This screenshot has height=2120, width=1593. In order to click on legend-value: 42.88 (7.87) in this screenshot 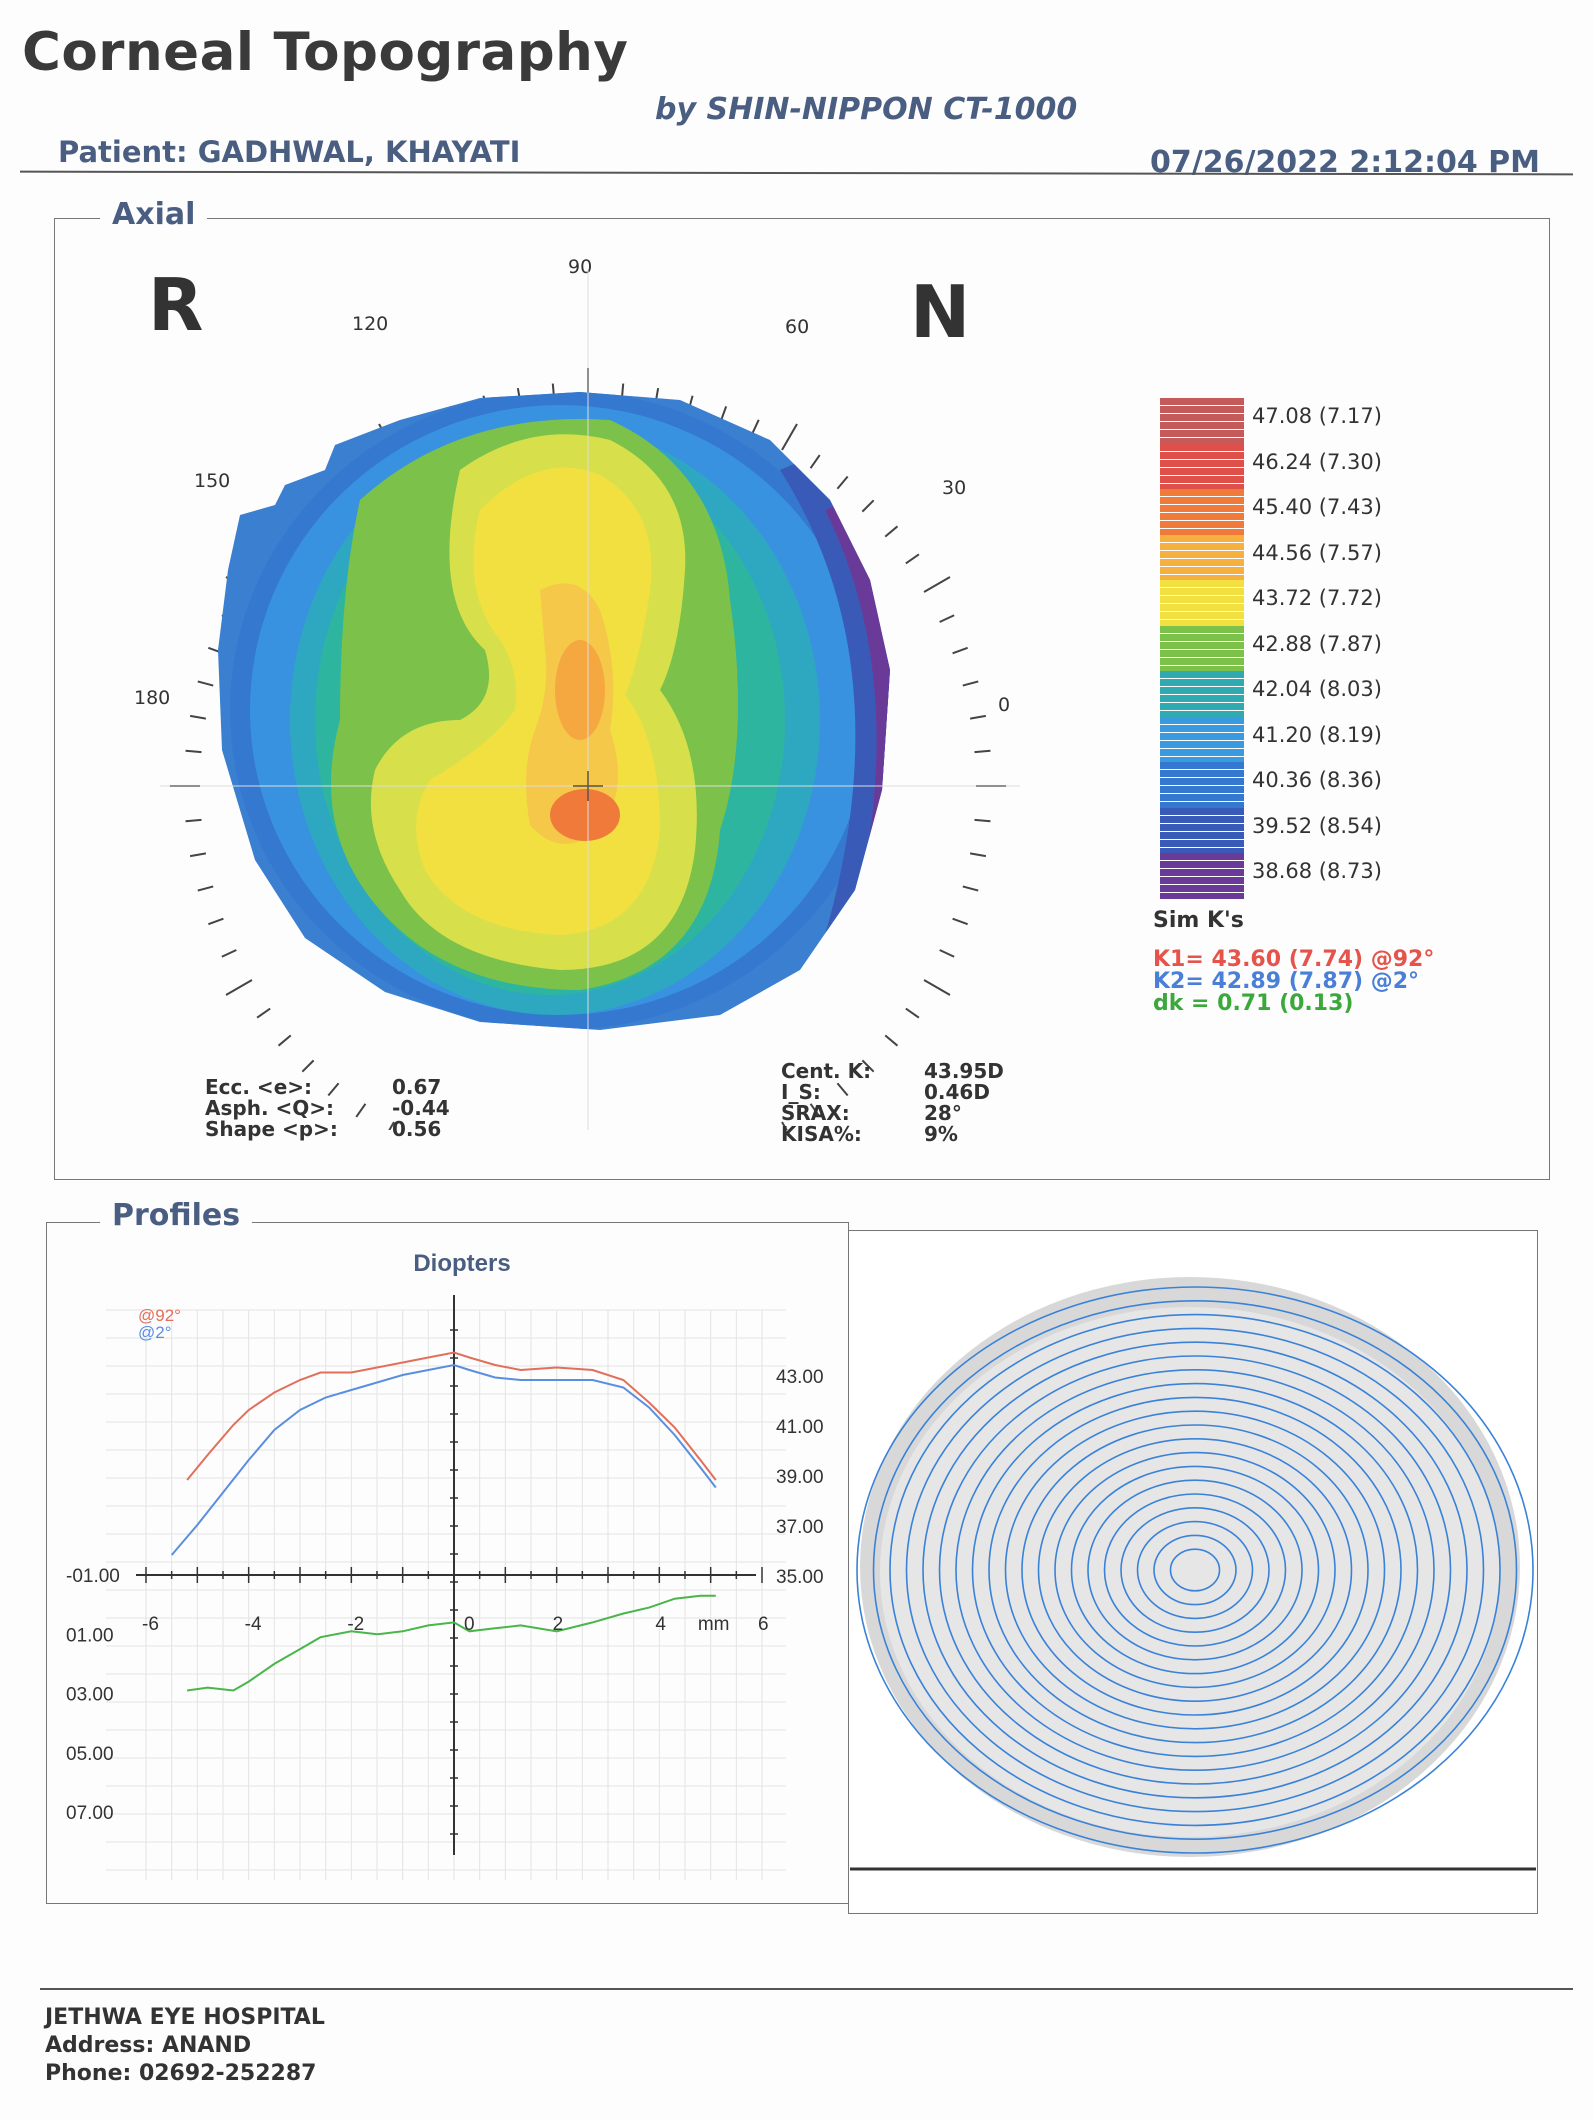, I will do `click(1317, 643)`.